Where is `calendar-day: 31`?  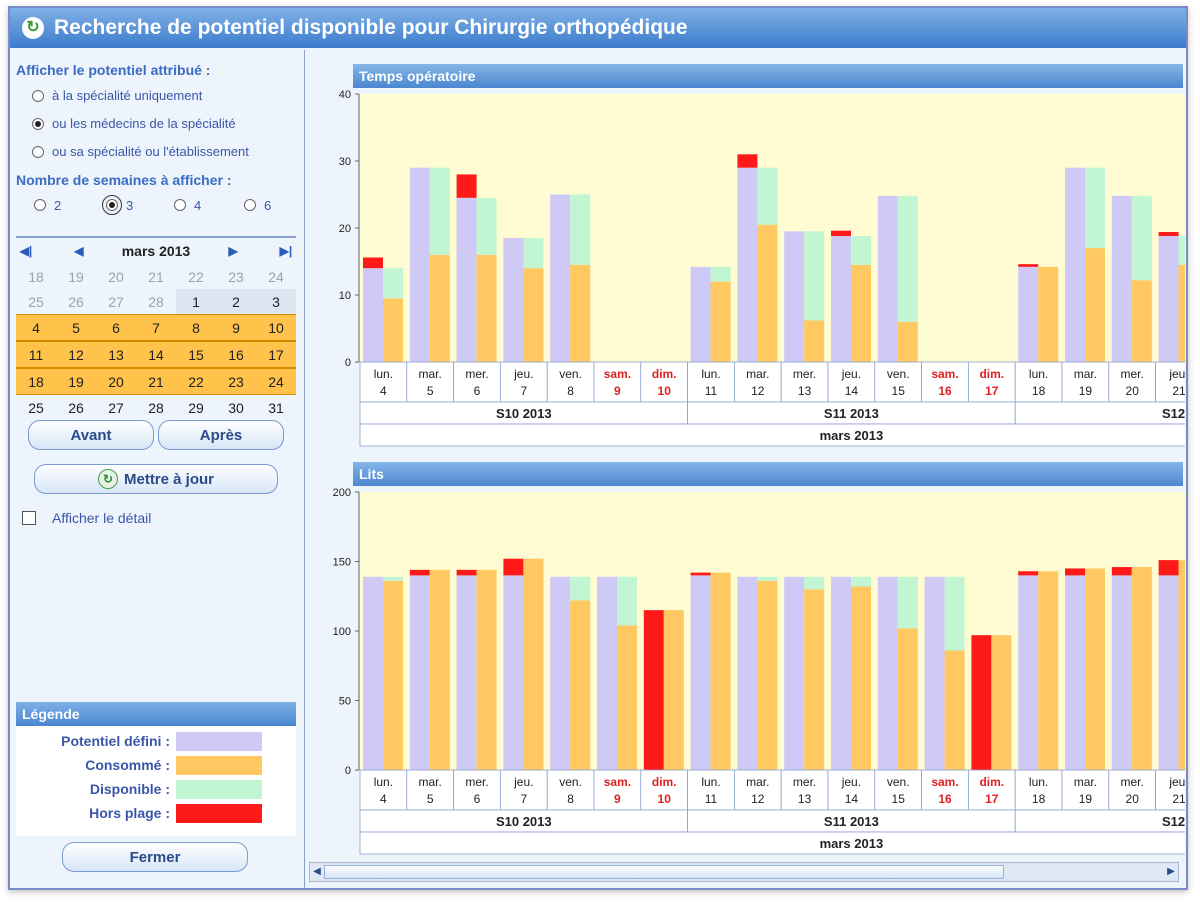 calendar-day: 31 is located at coordinates (276, 407).